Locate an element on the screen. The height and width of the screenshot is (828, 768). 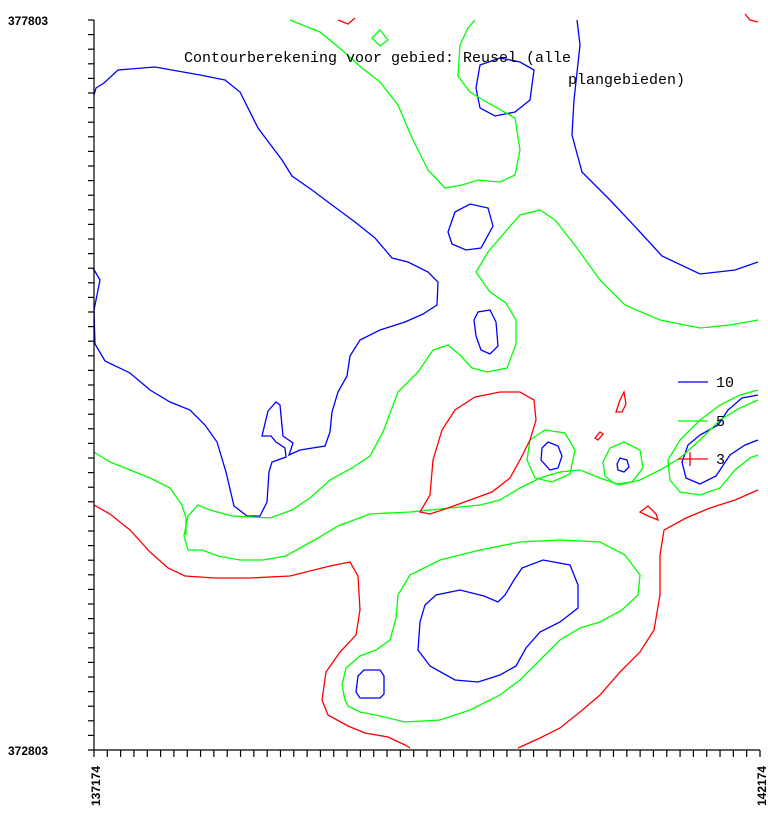
contour-5-bottom is located at coordinates (491, 631).